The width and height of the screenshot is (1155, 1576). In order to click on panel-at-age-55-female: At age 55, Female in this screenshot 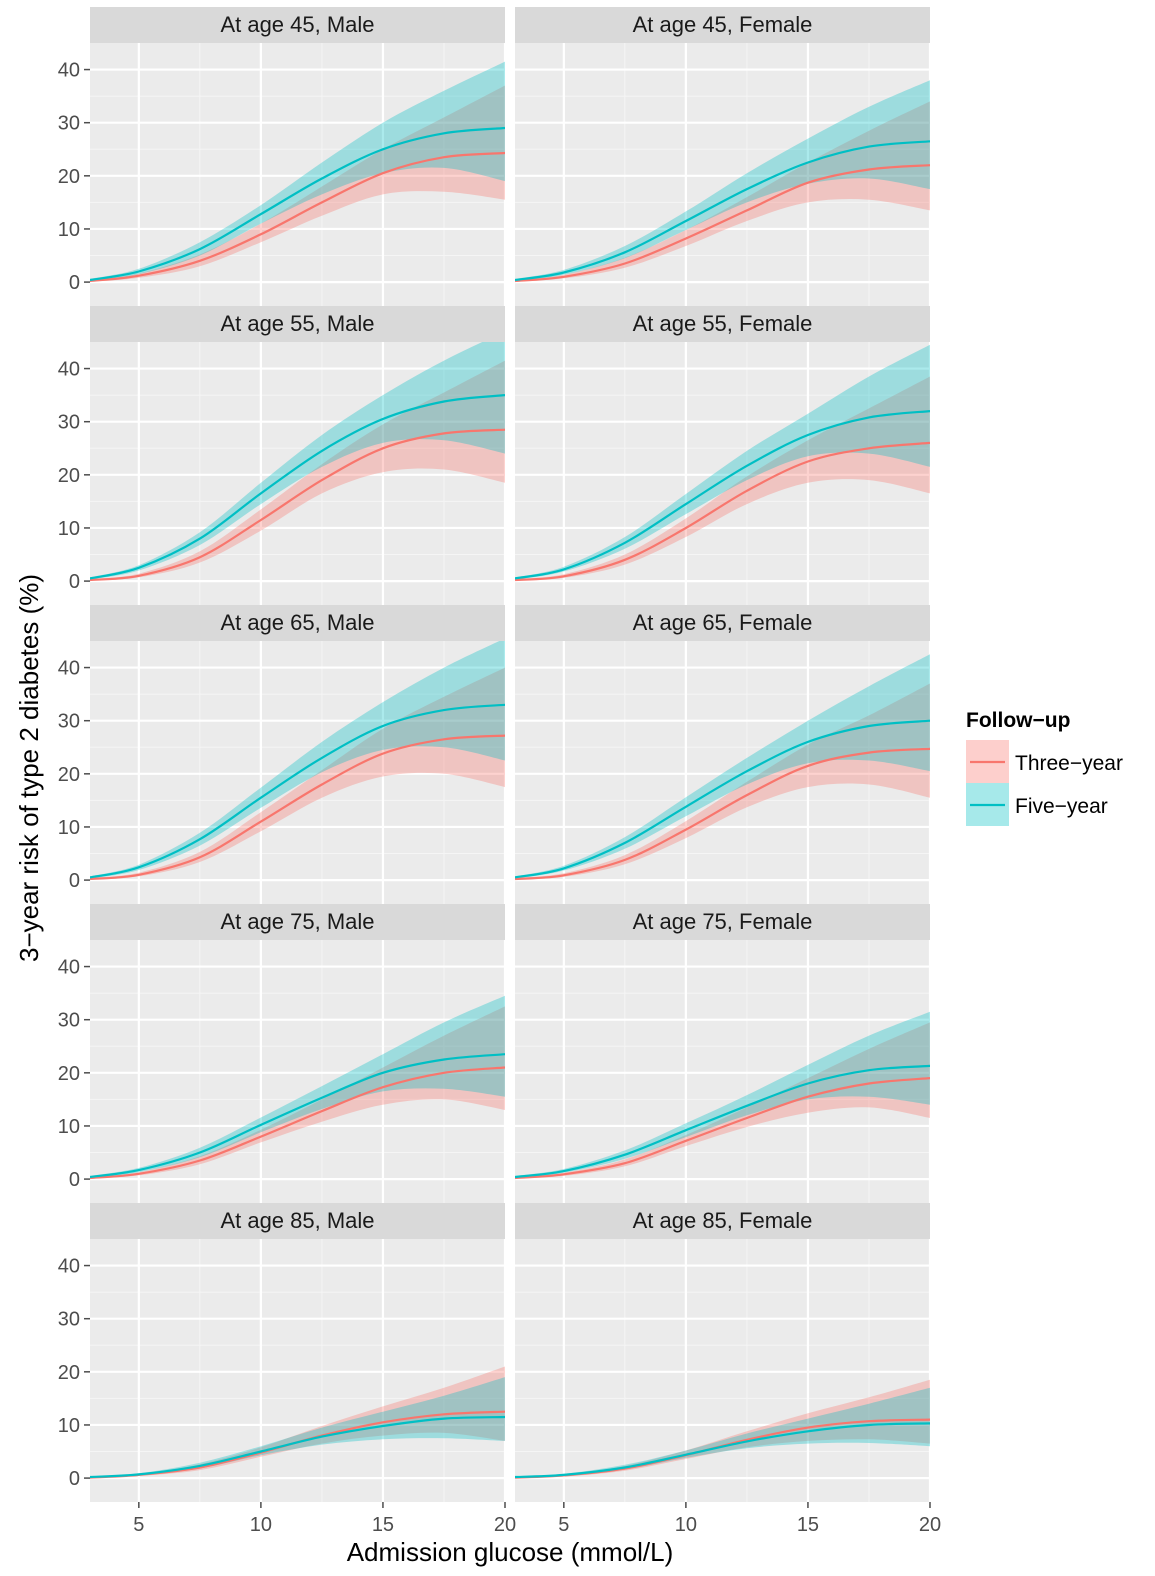, I will do `click(723, 455)`.